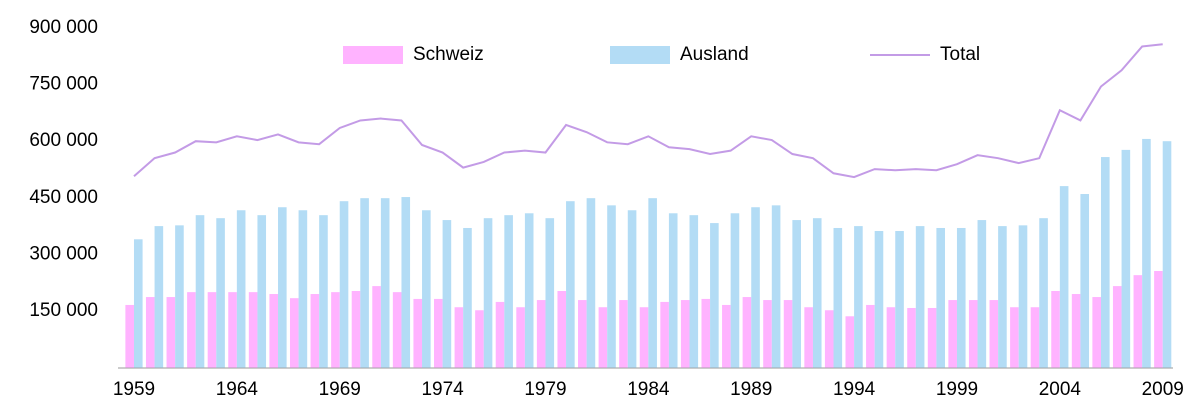 The height and width of the screenshot is (403, 1194). What do you see at coordinates (63, 84) in the screenshot?
I see `y-tick-label: 750 000` at bounding box center [63, 84].